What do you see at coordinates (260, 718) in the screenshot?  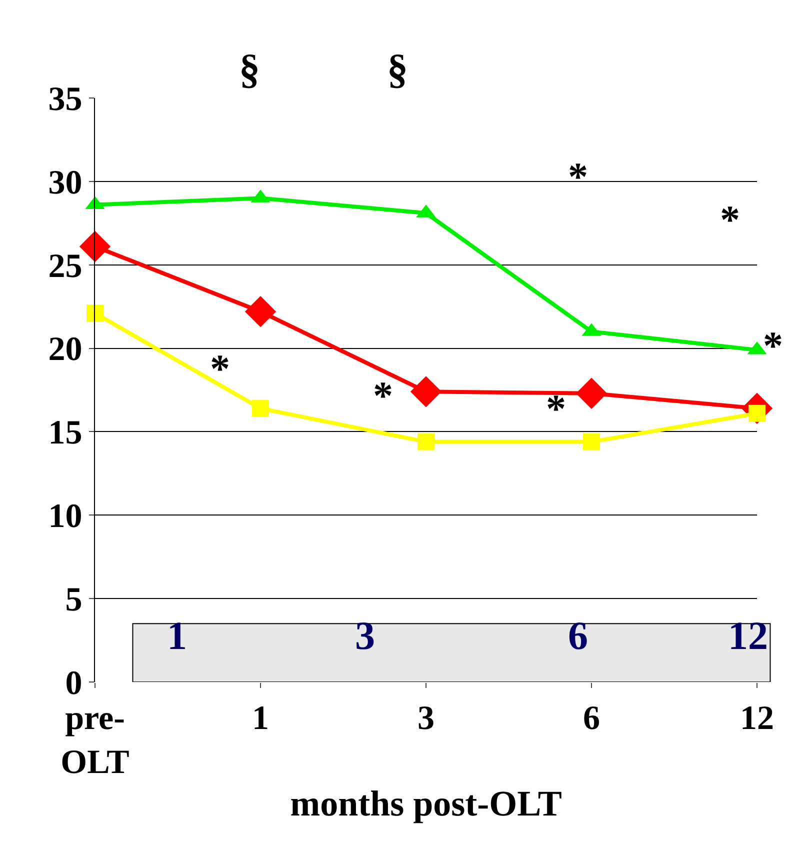 I see `x-tick-label: 1` at bounding box center [260, 718].